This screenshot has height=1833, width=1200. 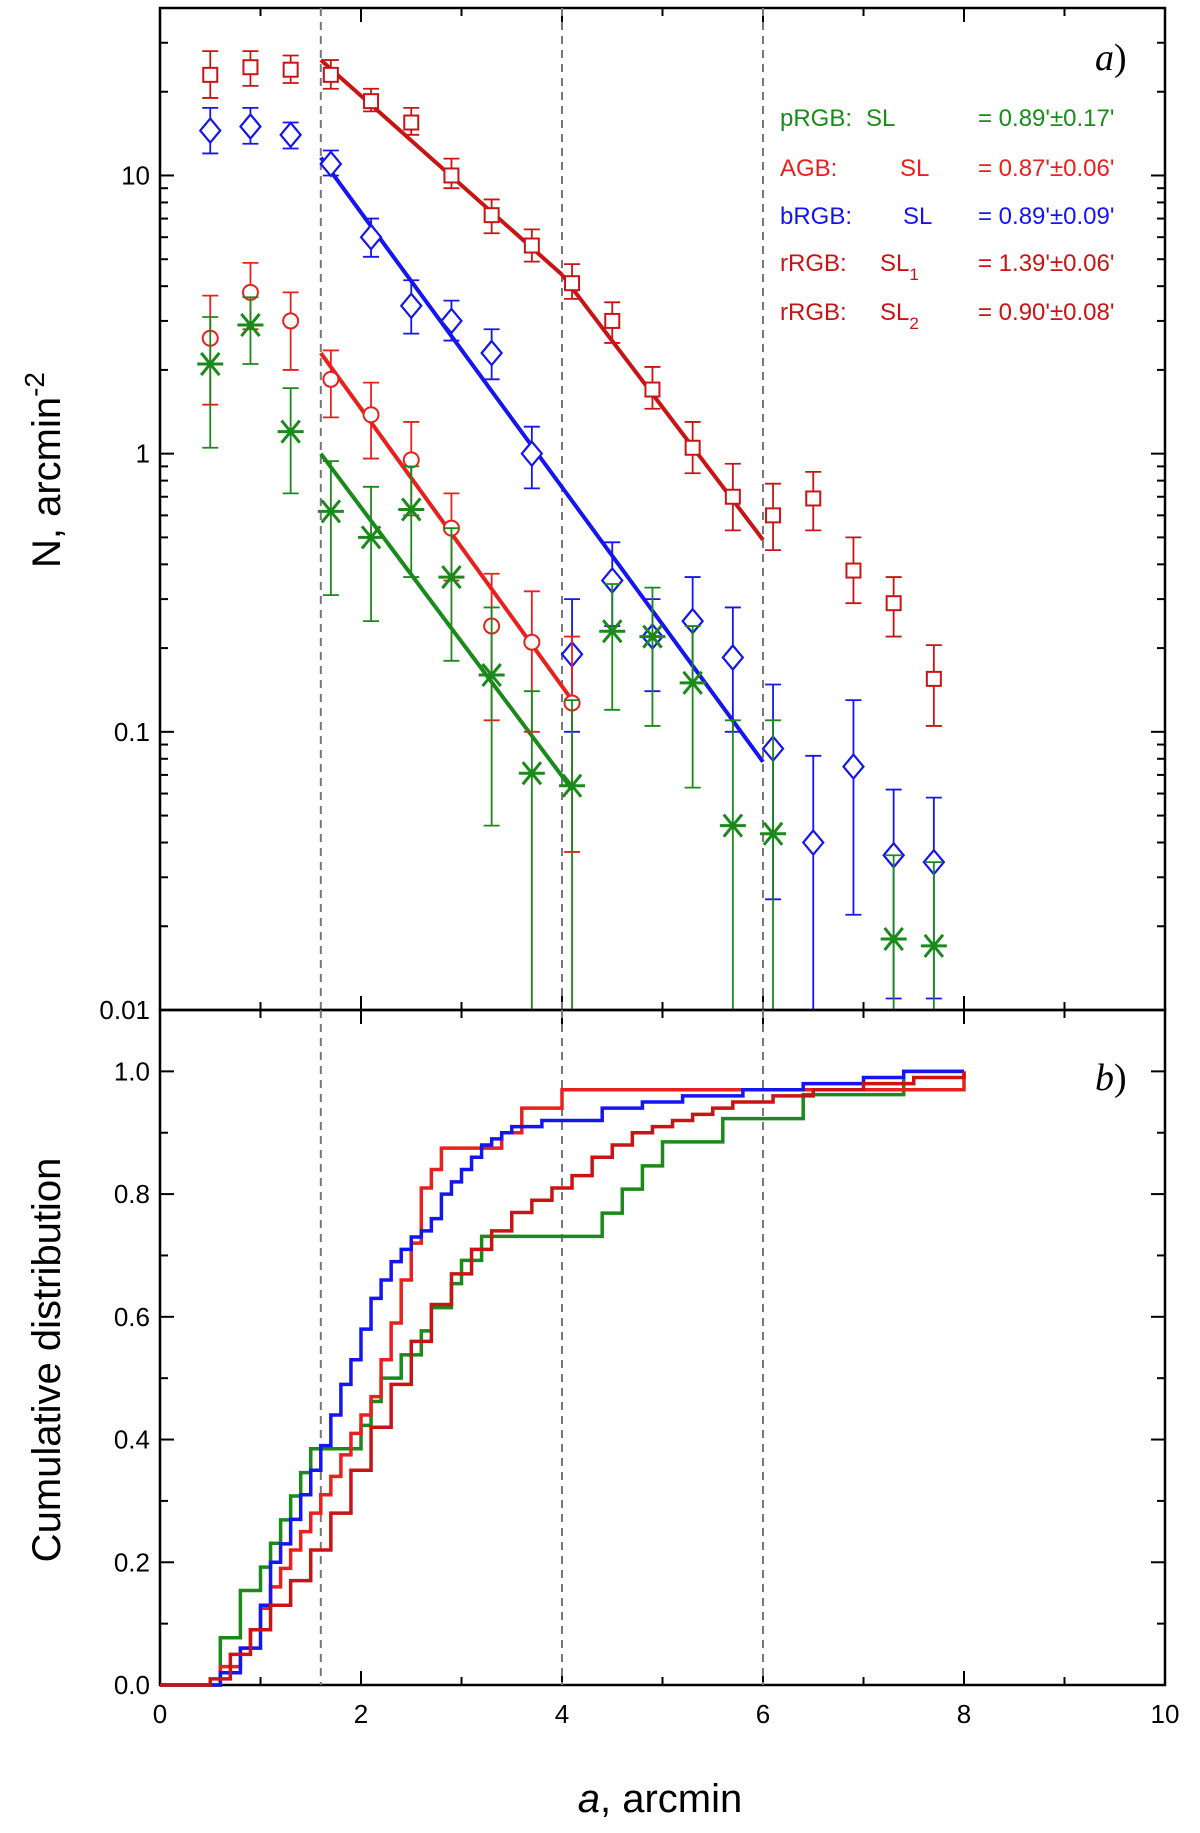 What do you see at coordinates (132, 1071) in the screenshot?
I see `panel-b-ytick-label: 1.0` at bounding box center [132, 1071].